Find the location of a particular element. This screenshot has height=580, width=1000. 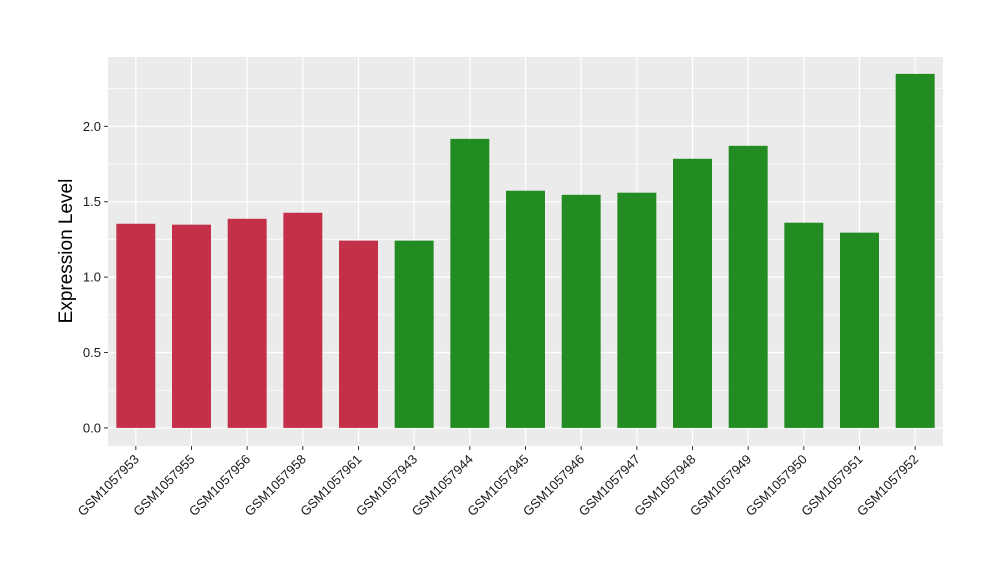

bar-GSM1057948 is located at coordinates (692, 293).